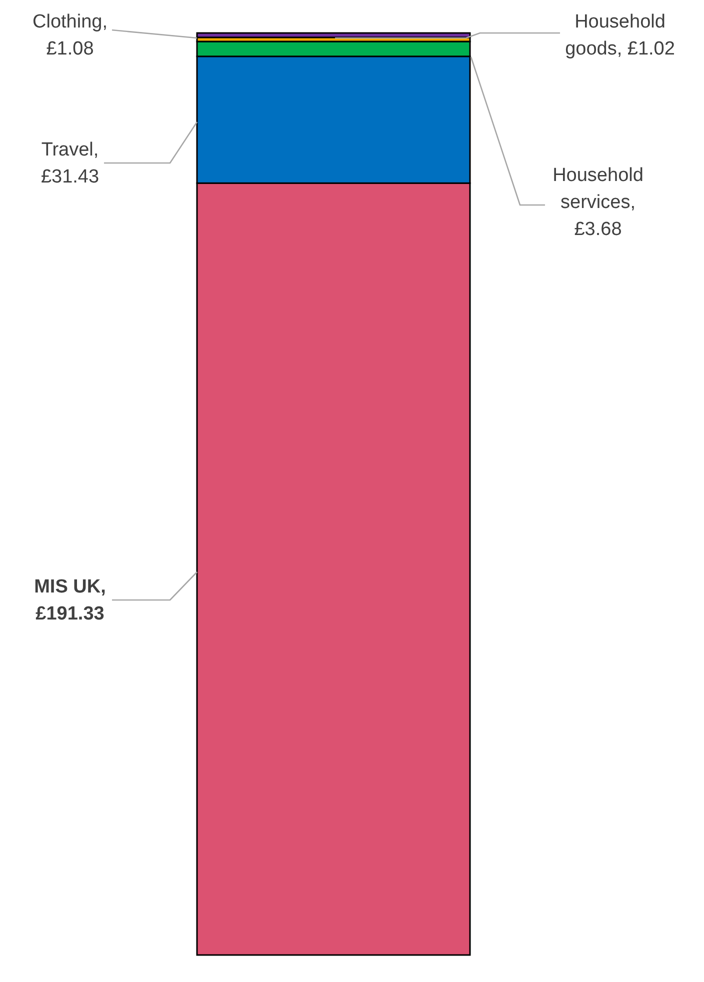  Describe the element at coordinates (333, 35) in the screenshot. I see `bar` at that location.